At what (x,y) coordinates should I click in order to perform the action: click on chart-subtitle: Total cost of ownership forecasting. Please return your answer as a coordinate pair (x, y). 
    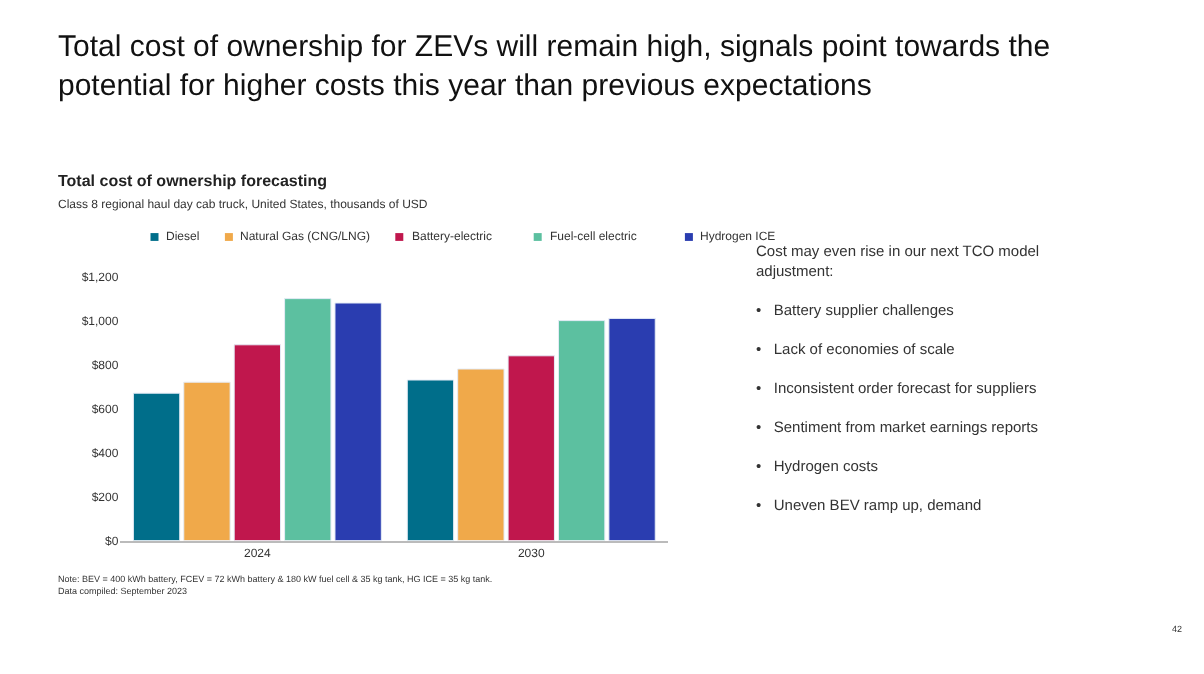
    Looking at the image, I should click on (193, 181).